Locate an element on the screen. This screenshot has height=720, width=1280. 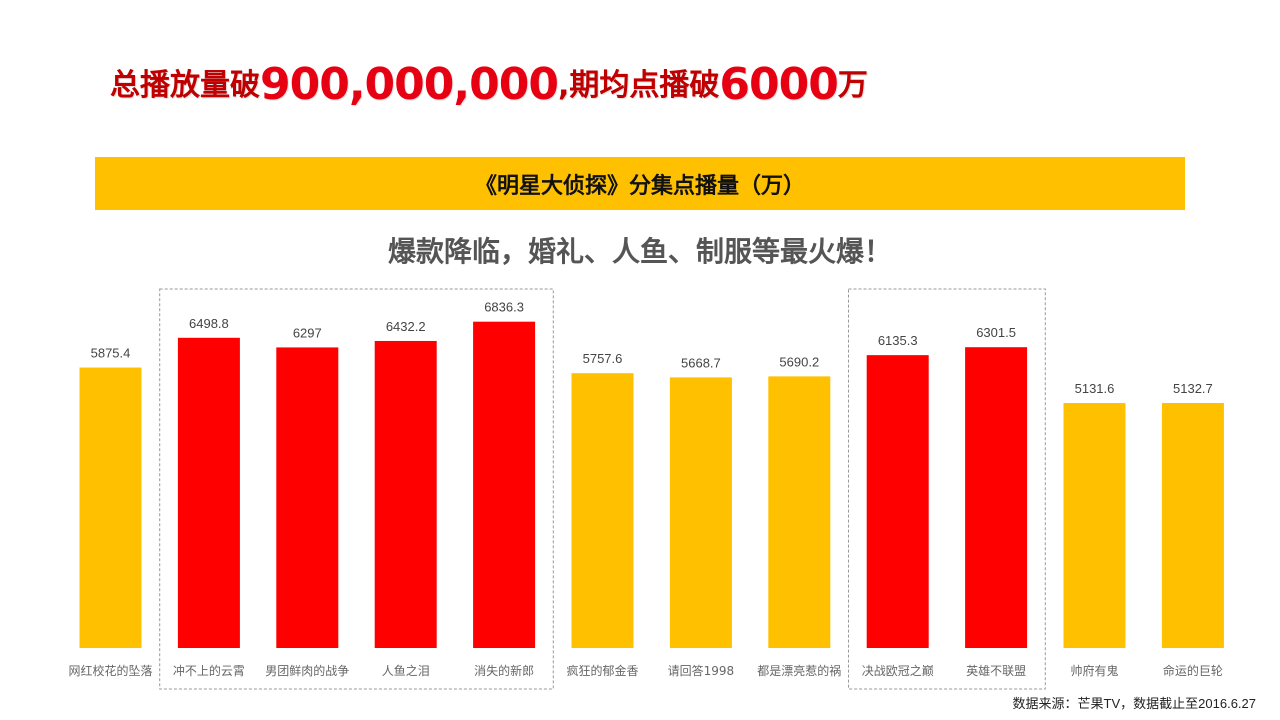
headline: 总播放量破 900,000,000 ,期均点播破 6000 万 is located at coordinates (489, 80).